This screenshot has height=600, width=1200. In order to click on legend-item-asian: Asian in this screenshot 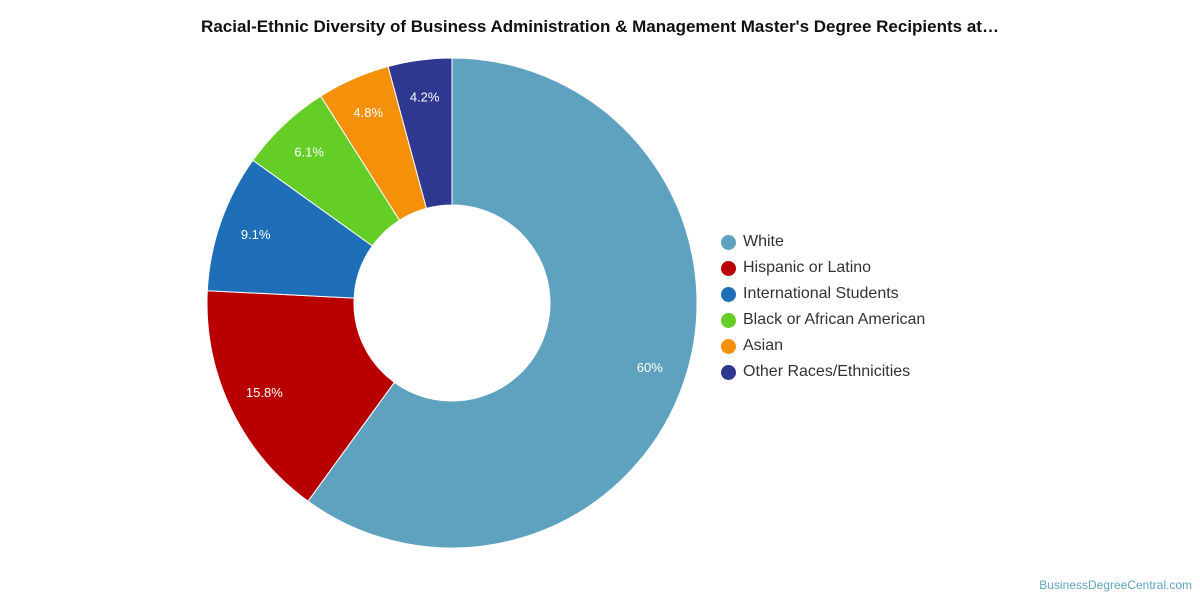, I will do `click(823, 346)`.